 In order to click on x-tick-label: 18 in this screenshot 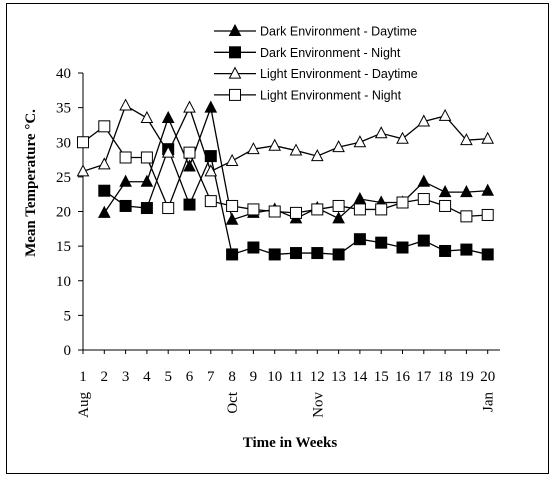, I will do `click(445, 377)`.